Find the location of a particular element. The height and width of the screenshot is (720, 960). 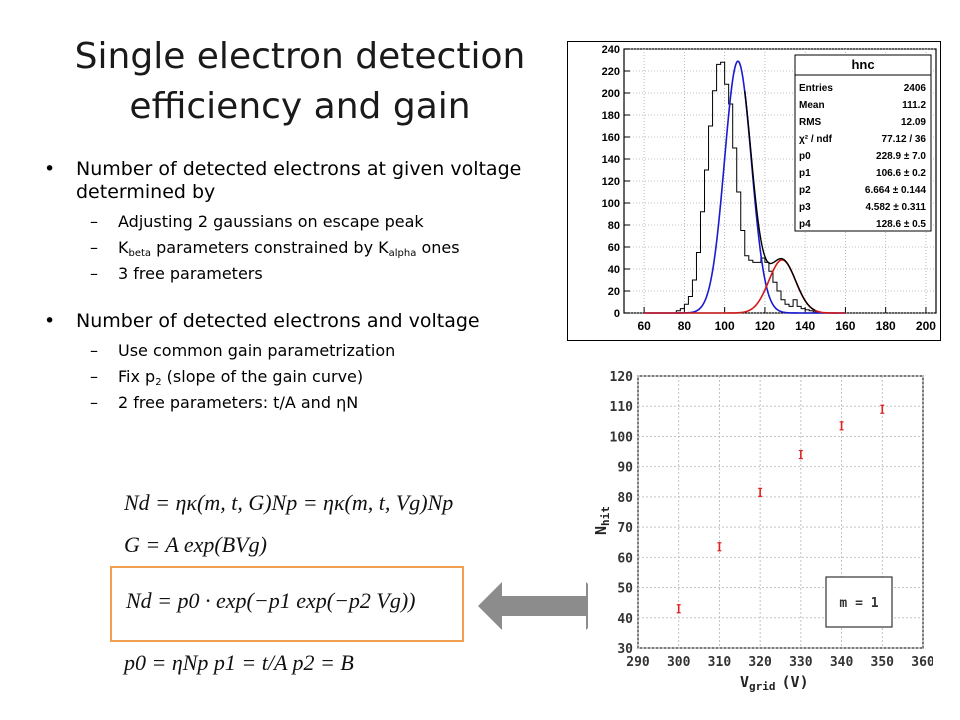

stats-value: 128.6 ± 0.5 is located at coordinates (901, 224).